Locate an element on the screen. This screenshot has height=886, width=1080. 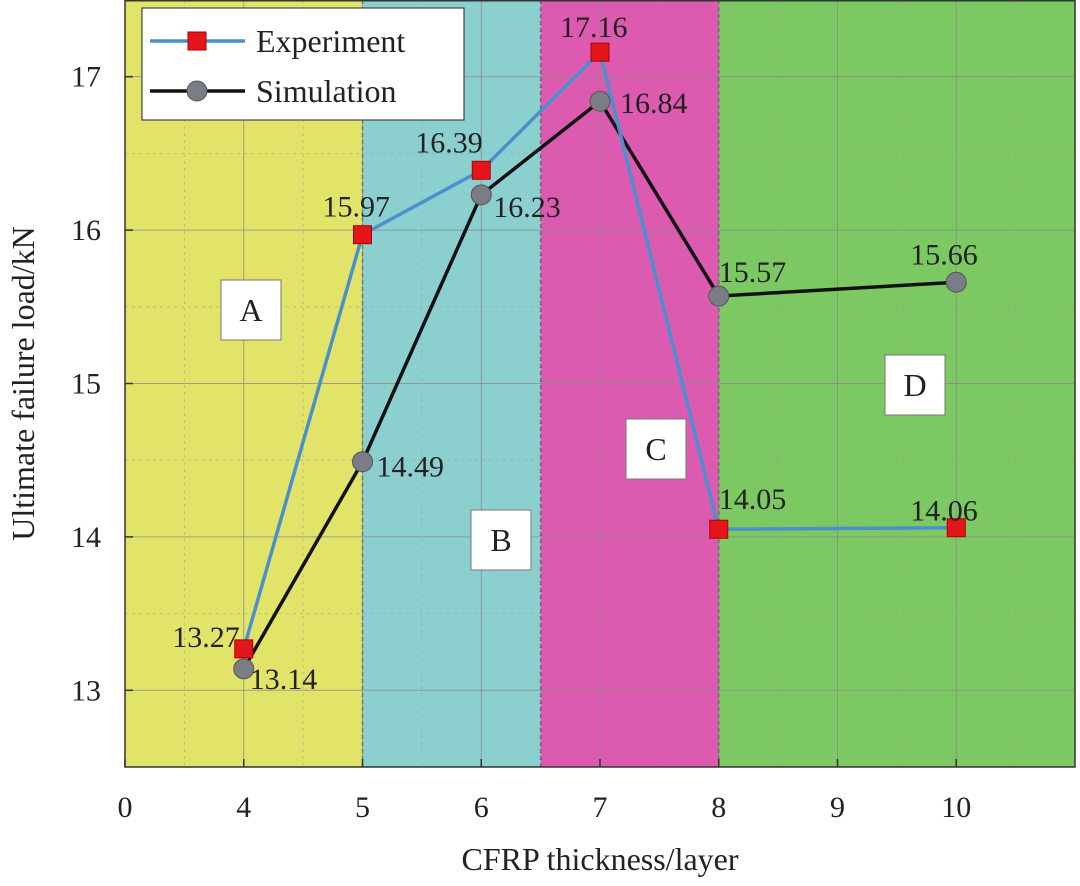
region-label-a: A is located at coordinates (250, 310).